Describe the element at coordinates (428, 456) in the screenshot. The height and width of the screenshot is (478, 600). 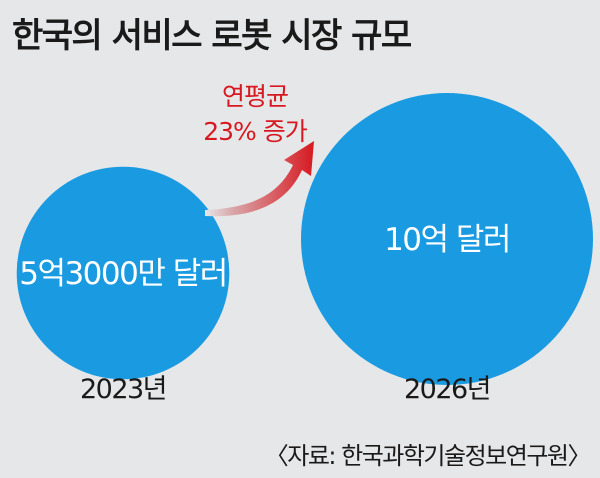
I see `source-note: 〈자료: 한국과학기술정보연구원〉` at that location.